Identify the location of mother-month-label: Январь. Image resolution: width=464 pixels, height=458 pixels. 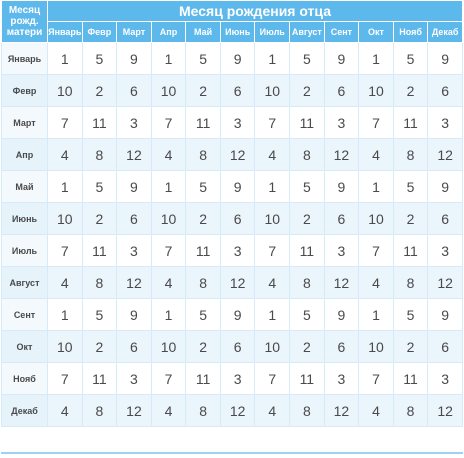
(24, 58).